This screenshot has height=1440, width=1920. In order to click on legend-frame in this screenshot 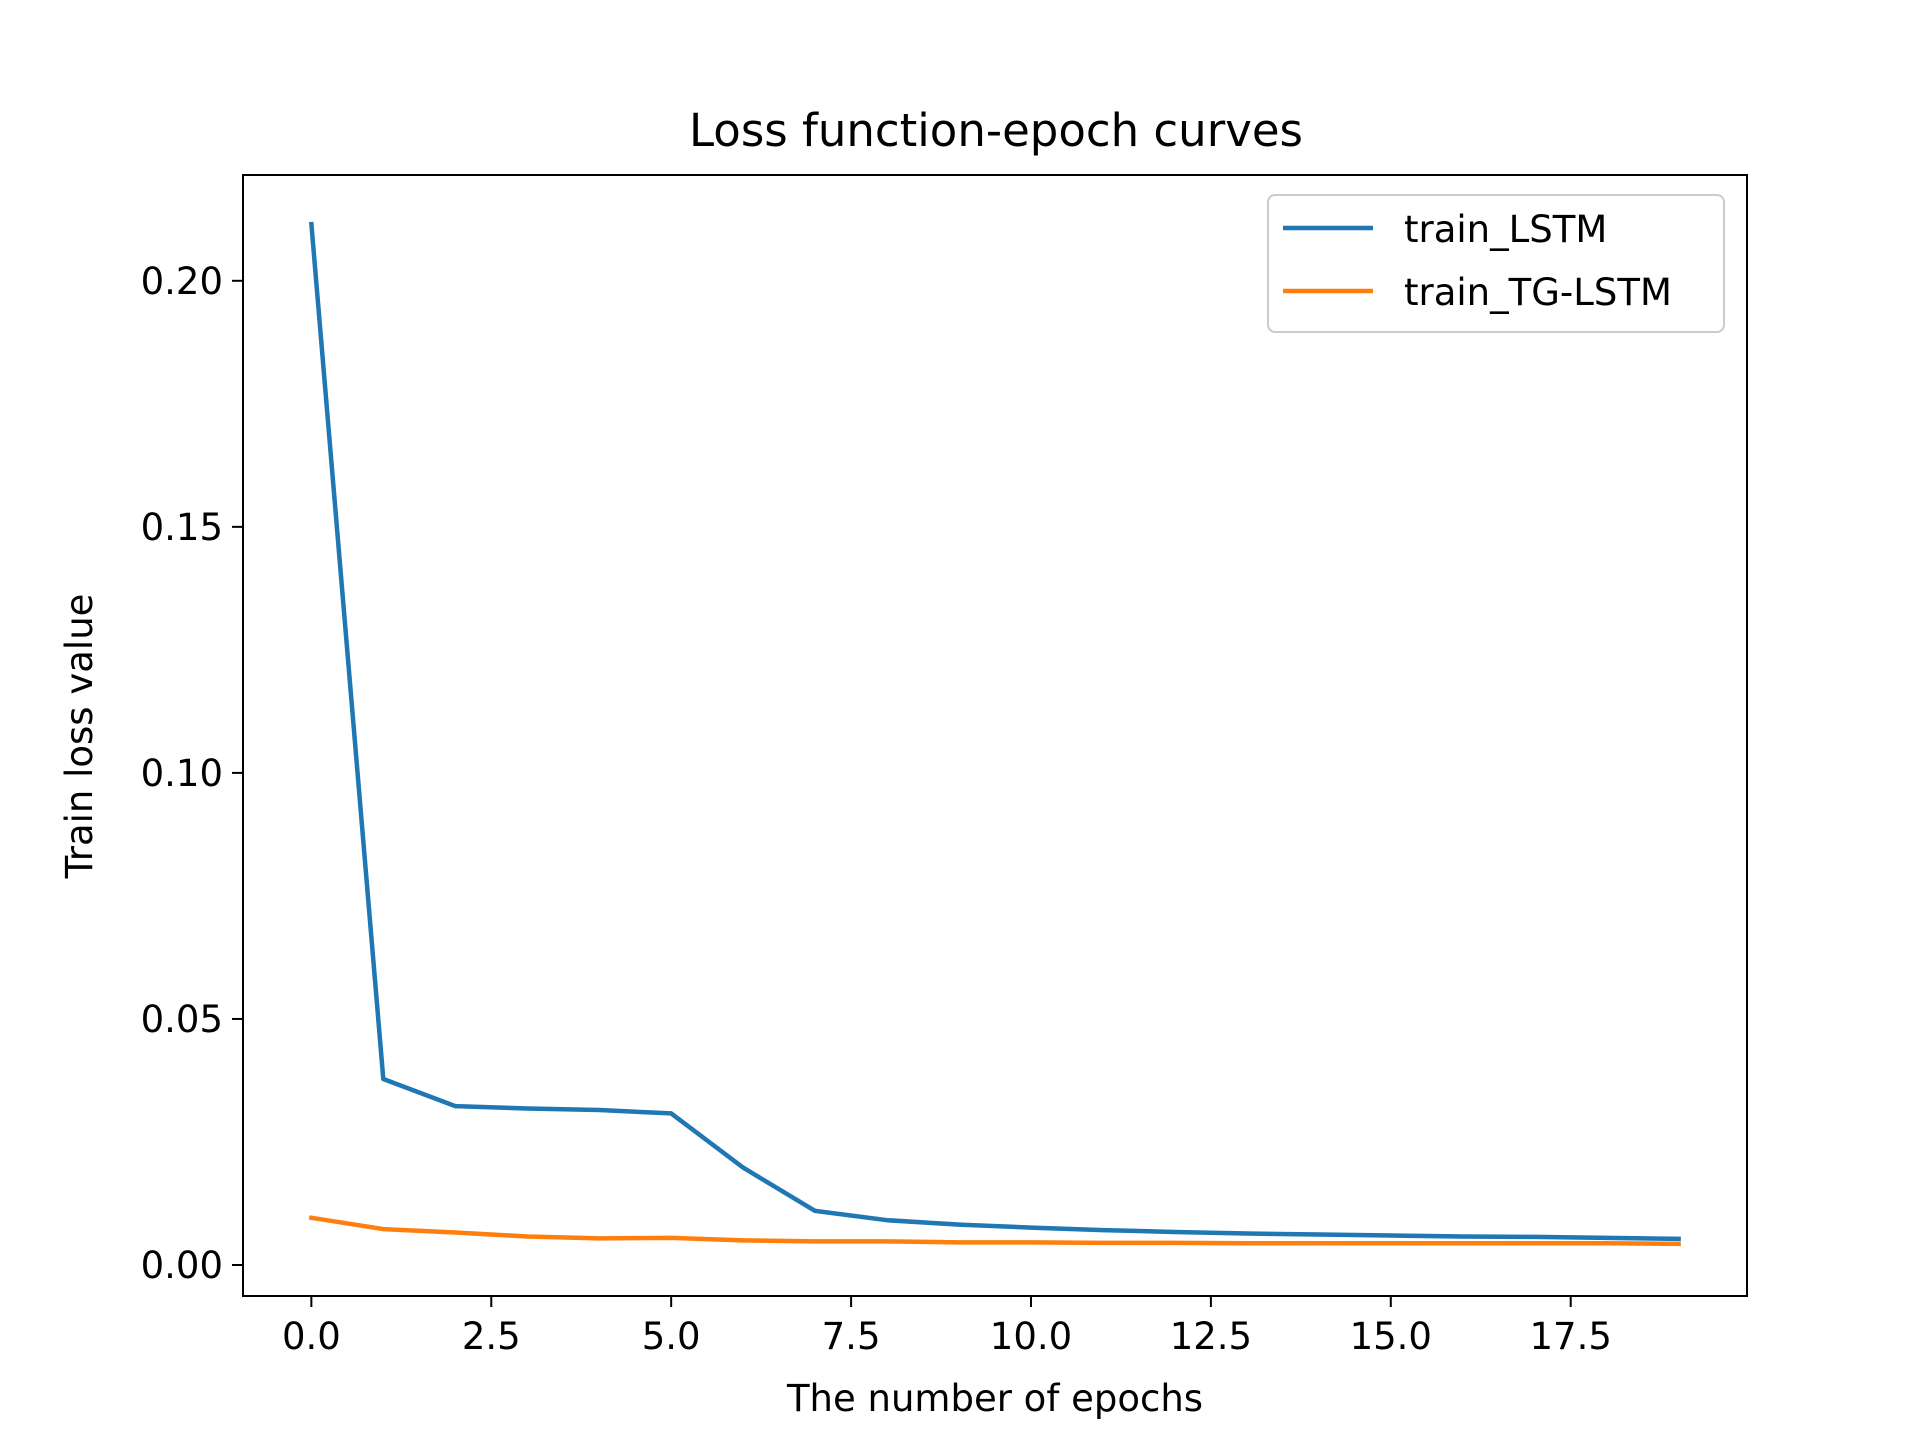, I will do `click(1496, 263)`.